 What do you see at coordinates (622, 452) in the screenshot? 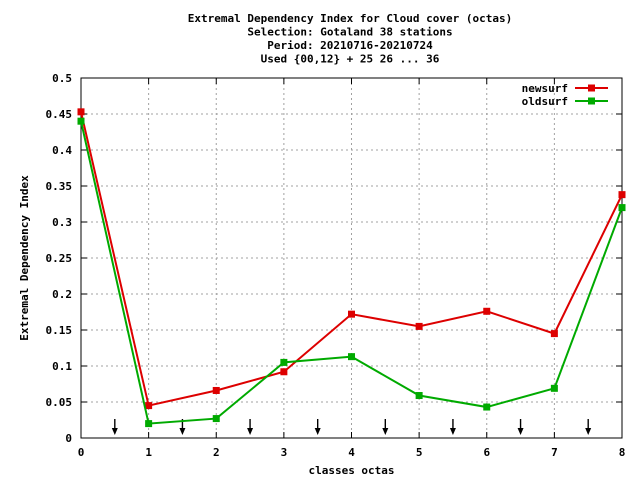
I see `x-tick-label: 8` at bounding box center [622, 452].